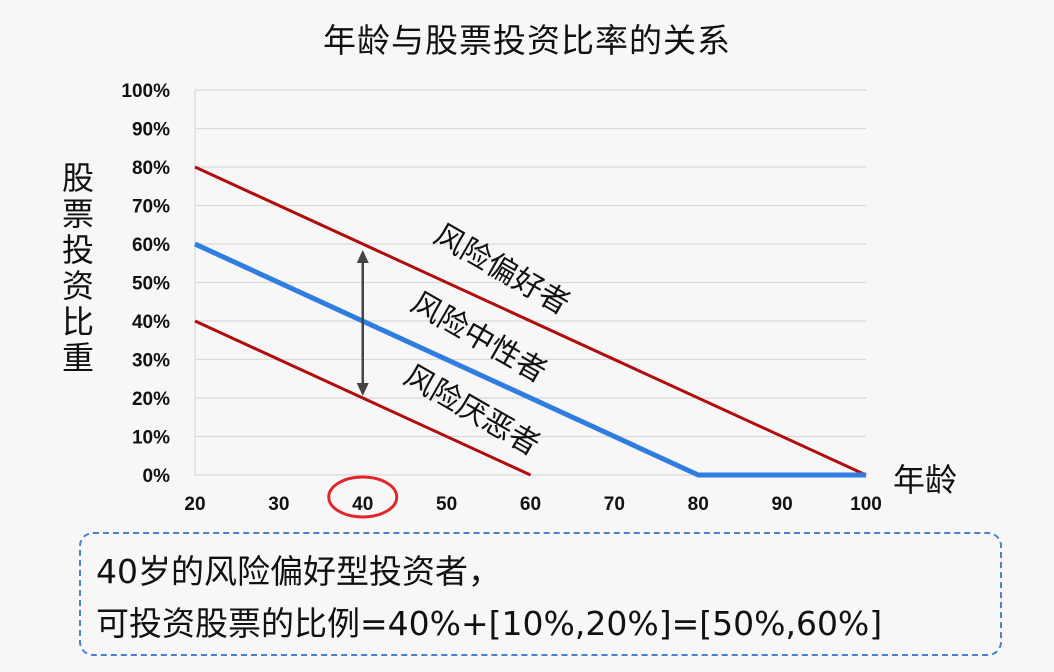 This screenshot has height=672, width=1054. What do you see at coordinates (77, 322) in the screenshot?
I see `y-axis-label-char: 比` at bounding box center [77, 322].